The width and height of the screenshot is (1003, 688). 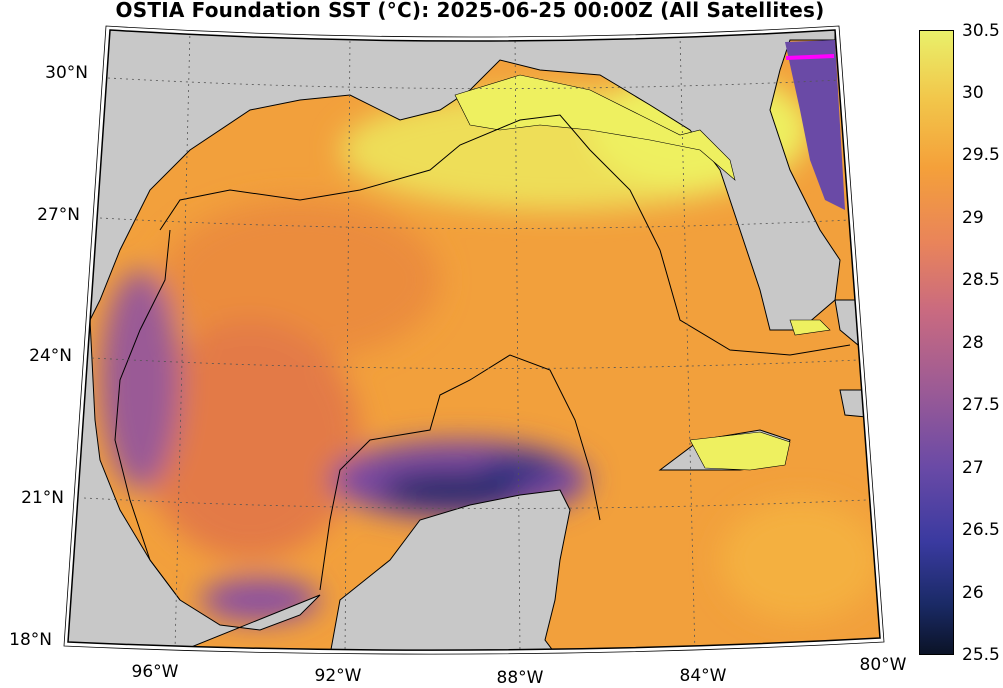 I want to click on shelf-contour-yucatan, so click(x=460, y=472).